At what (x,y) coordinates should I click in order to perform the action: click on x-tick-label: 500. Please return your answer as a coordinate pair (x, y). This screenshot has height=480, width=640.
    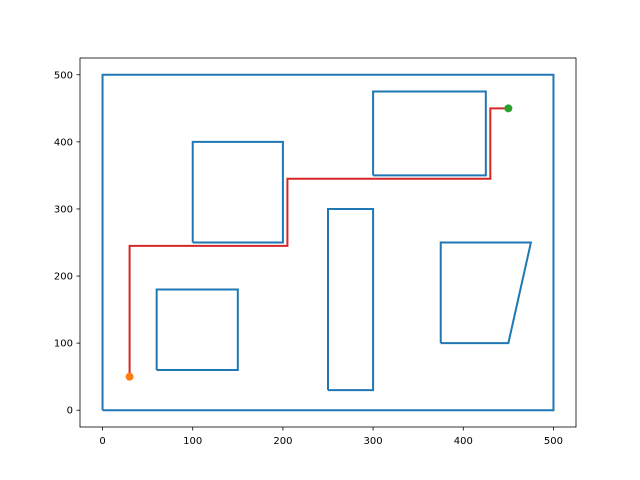
    Looking at the image, I should click on (553, 441).